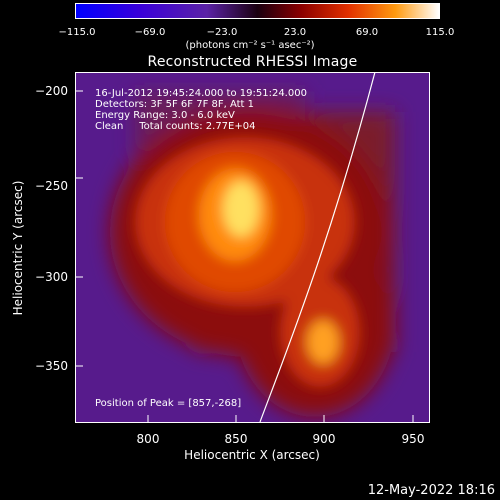 The image size is (500, 500). Describe the element at coordinates (367, 32) in the screenshot. I see `colorbar-tick: 69.0` at that location.